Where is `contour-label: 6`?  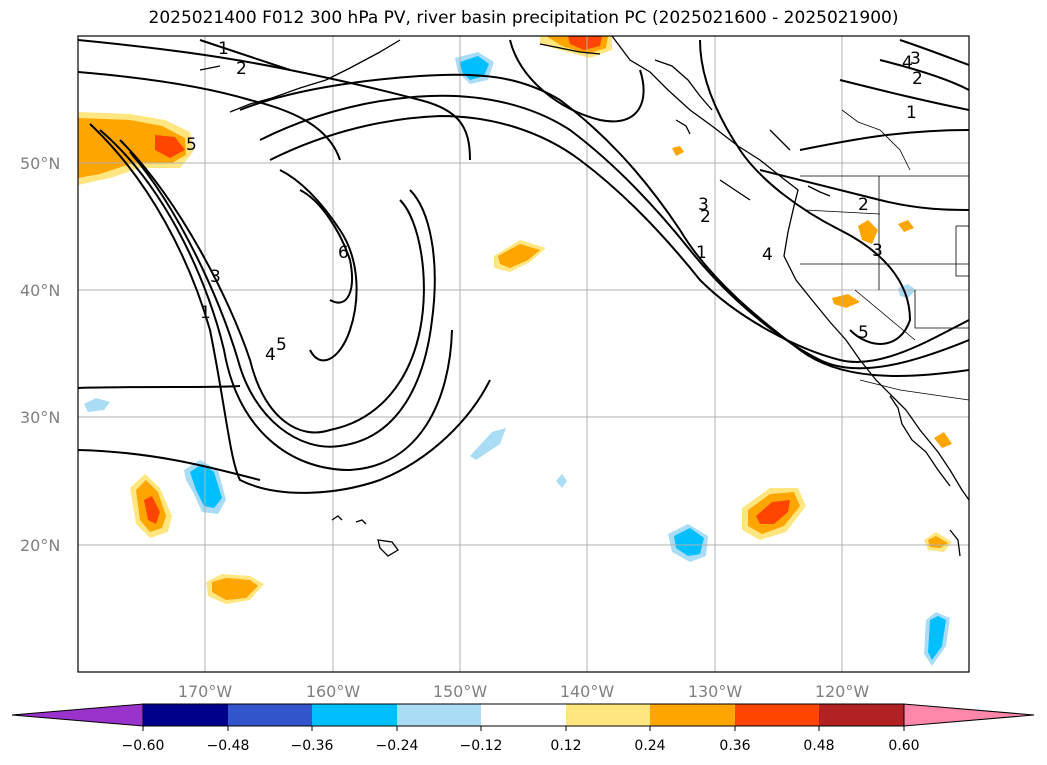 contour-label: 6 is located at coordinates (343, 253).